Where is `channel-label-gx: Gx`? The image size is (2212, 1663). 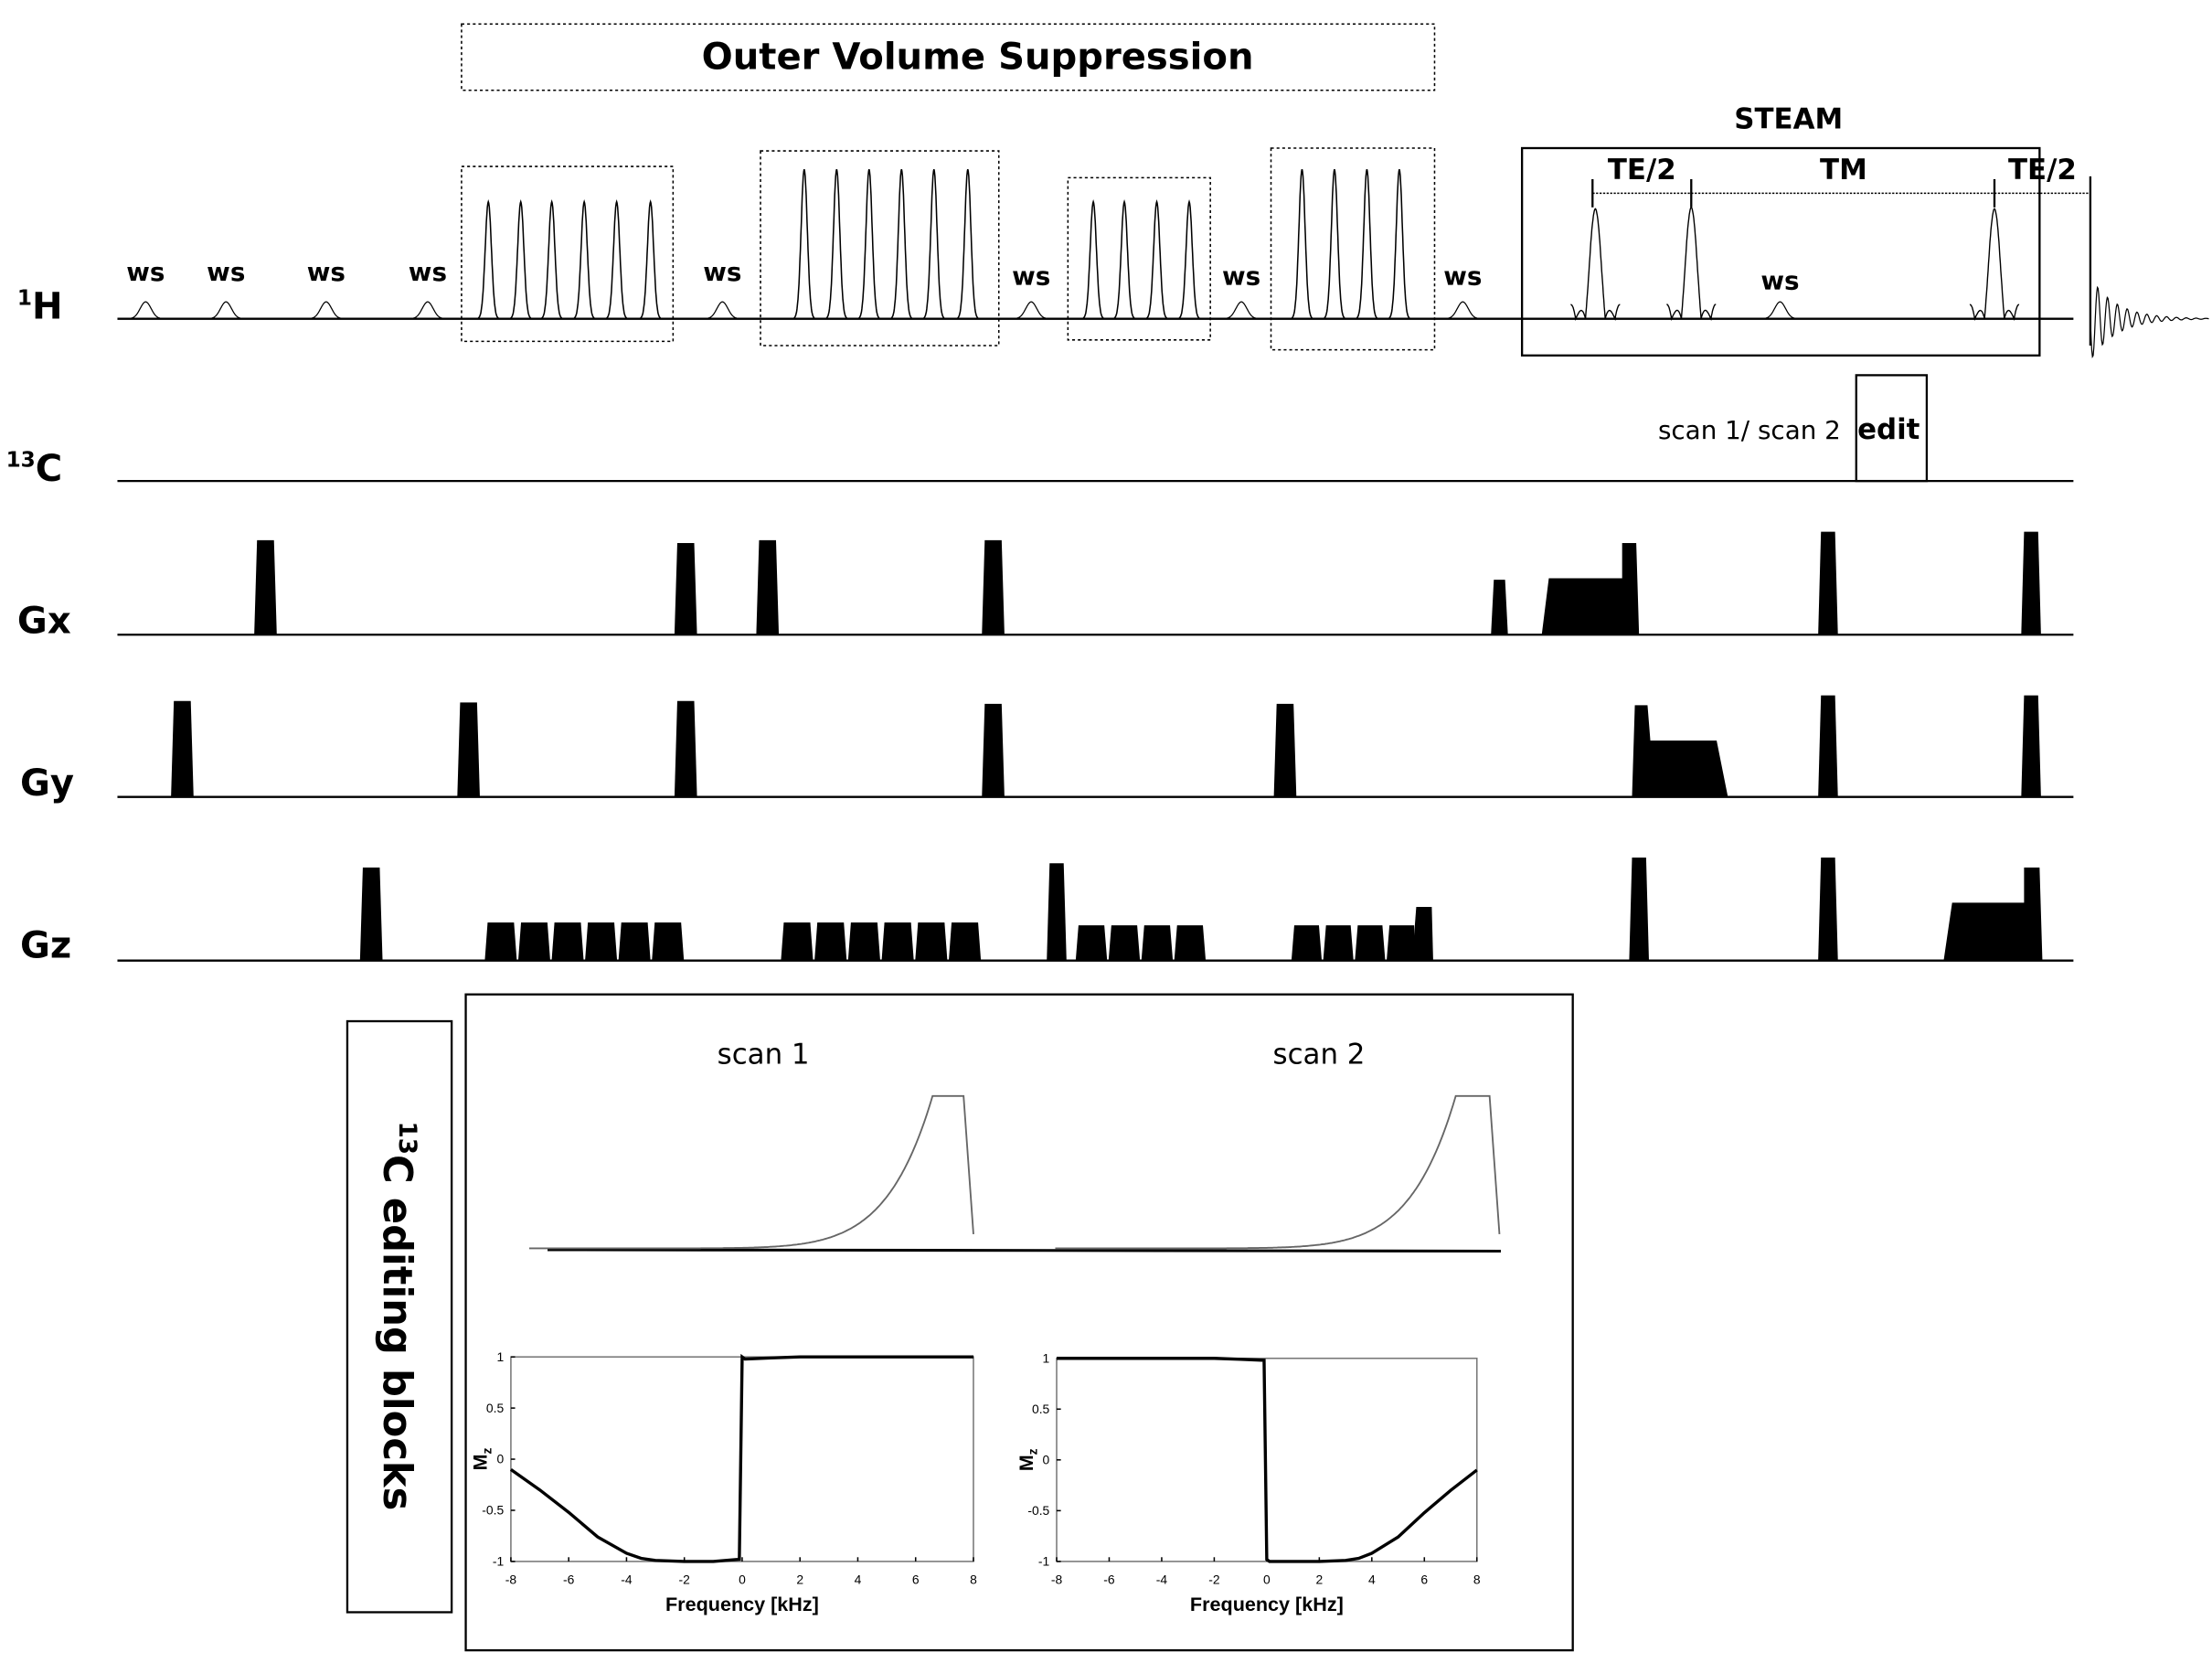
channel-label-gx: Gx is located at coordinates (44, 622).